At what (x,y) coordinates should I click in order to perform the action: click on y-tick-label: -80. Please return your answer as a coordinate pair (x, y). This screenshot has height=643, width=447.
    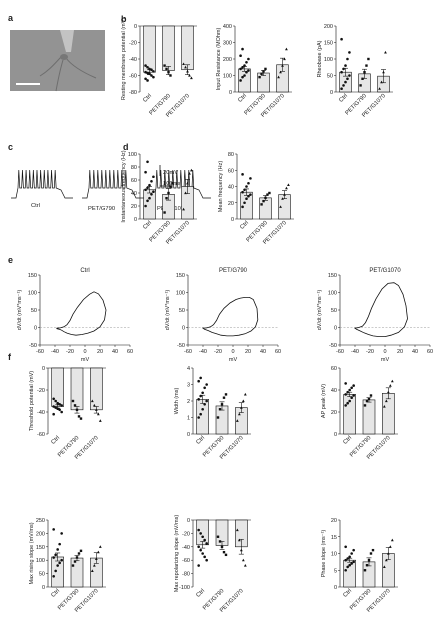
    Looking at the image, I should click on (133, 93).